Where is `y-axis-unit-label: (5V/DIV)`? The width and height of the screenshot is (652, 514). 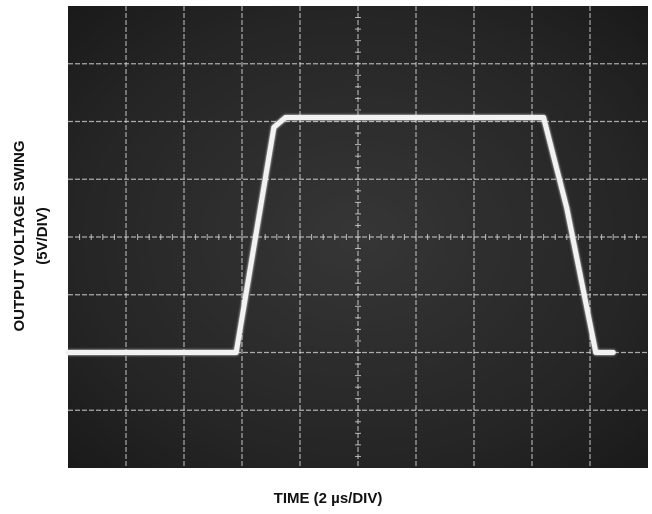 y-axis-unit-label: (5V/DIV) is located at coordinates (42, 236).